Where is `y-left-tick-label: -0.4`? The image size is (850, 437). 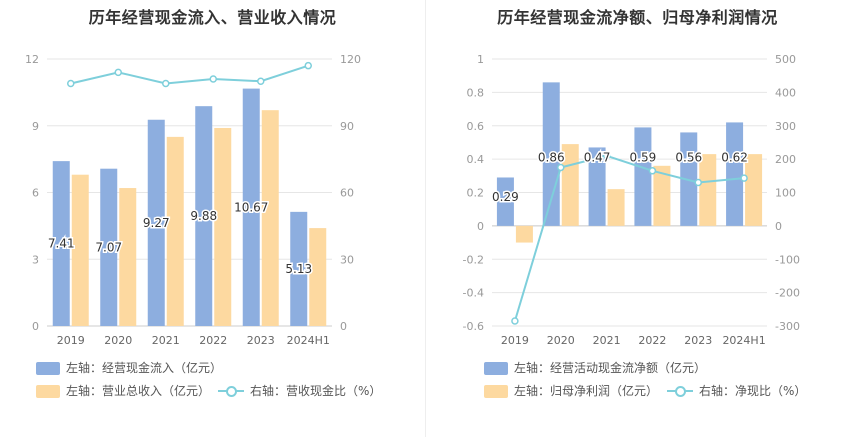 y-left-tick-label: -0.4 is located at coordinates (473, 293).